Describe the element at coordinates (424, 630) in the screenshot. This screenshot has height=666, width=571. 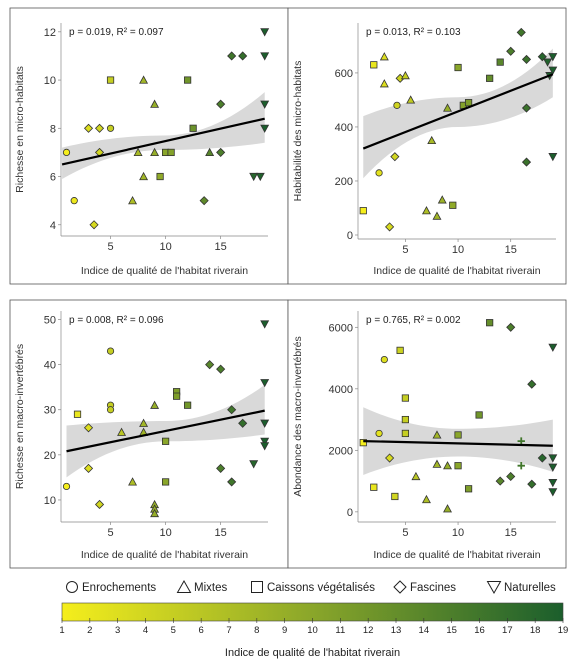
I see `colorbar-tick-label: 14` at that location.